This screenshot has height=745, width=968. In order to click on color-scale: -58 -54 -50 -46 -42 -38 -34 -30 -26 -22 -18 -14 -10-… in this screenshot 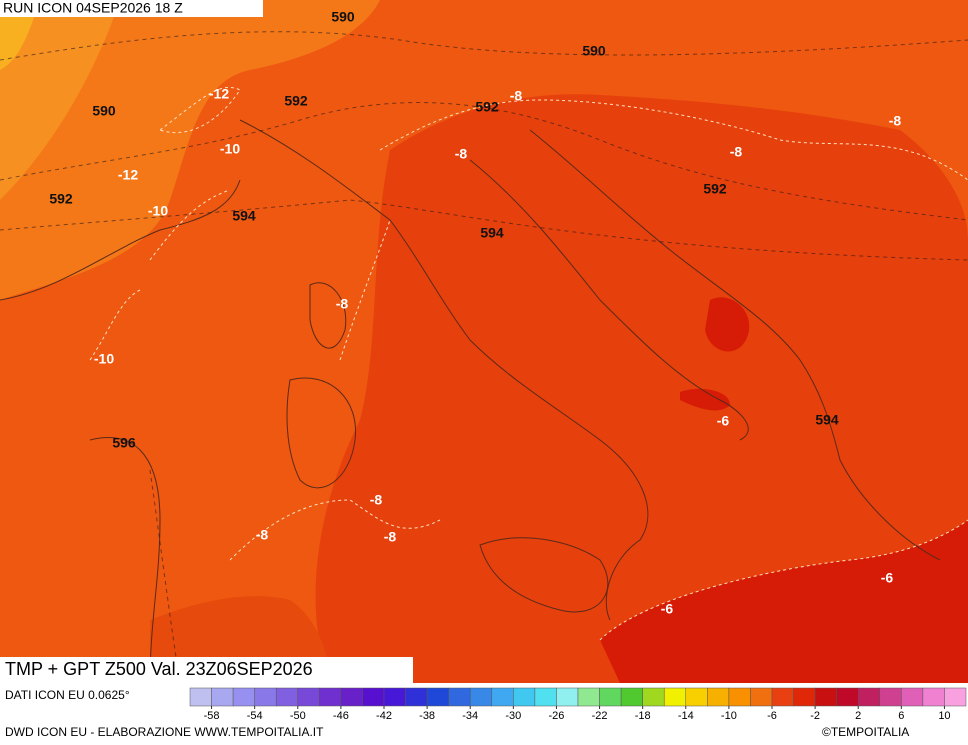, I will do `click(578, 704)`.